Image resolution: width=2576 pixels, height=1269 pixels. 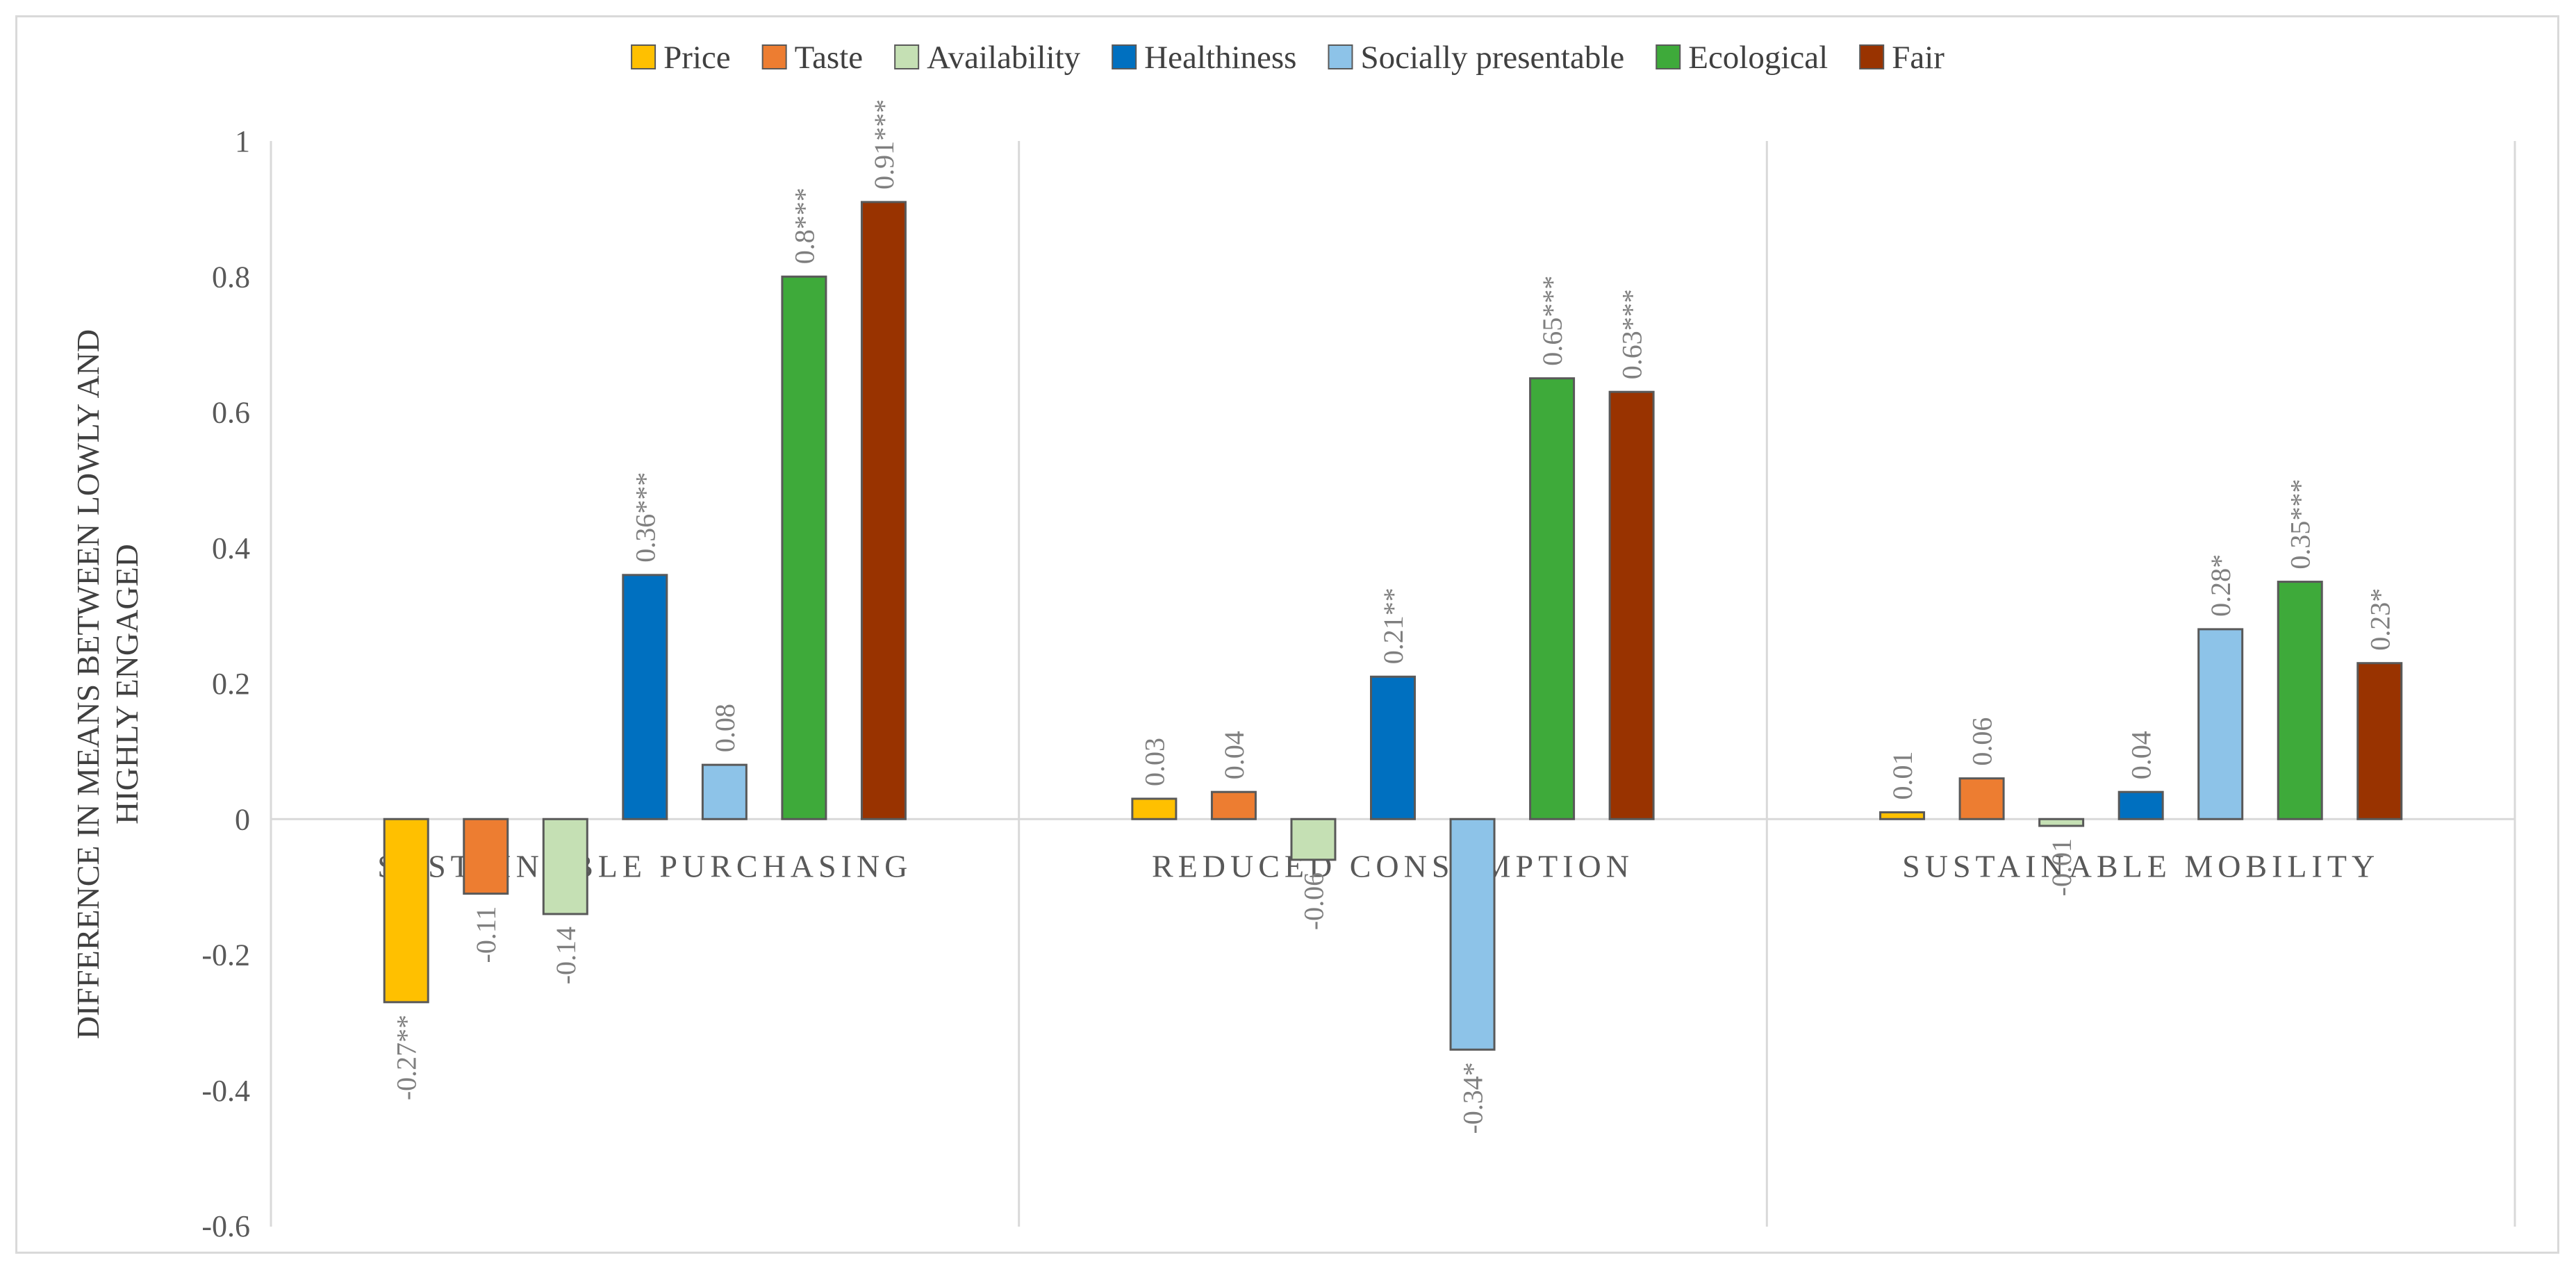 What do you see at coordinates (1004, 58) in the screenshot?
I see `legend-label: Availability` at bounding box center [1004, 58].